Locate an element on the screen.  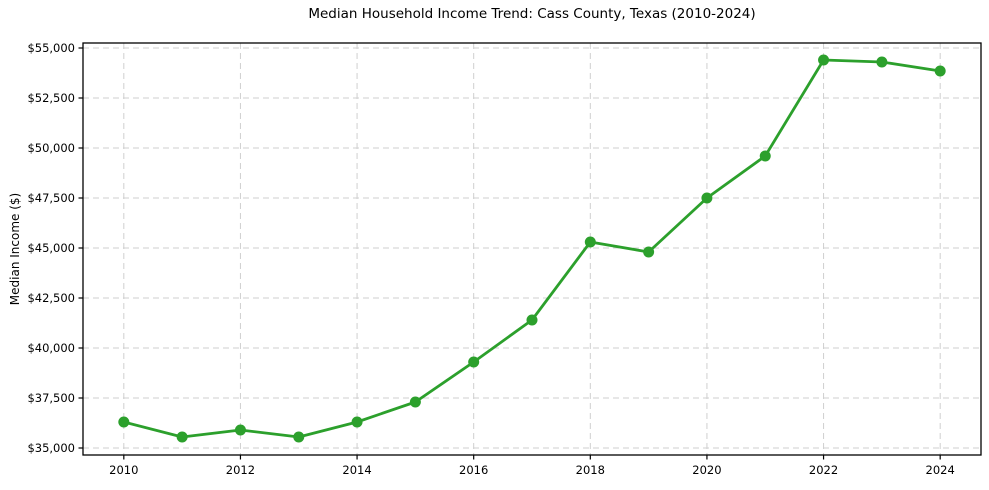
x-tick-label: 2010 is located at coordinates (123, 470).